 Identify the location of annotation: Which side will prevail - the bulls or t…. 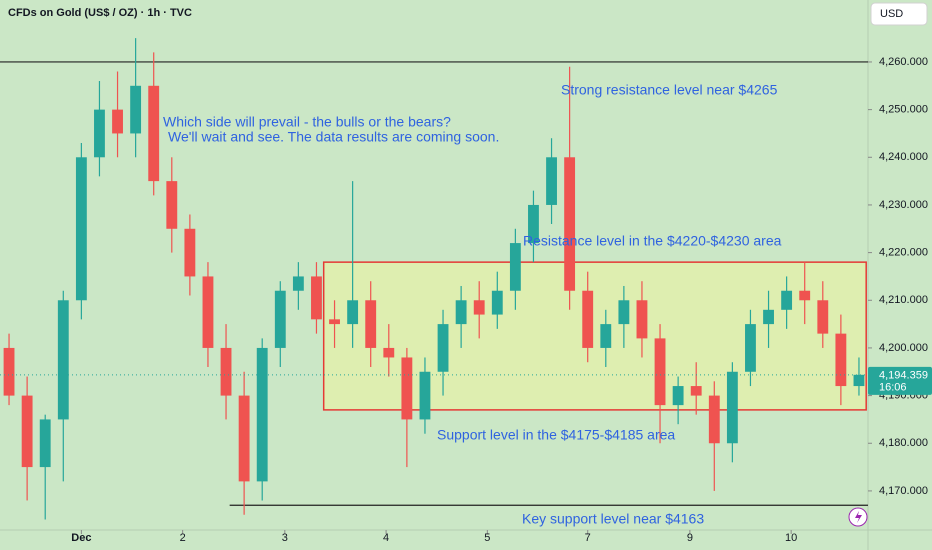
(307, 122).